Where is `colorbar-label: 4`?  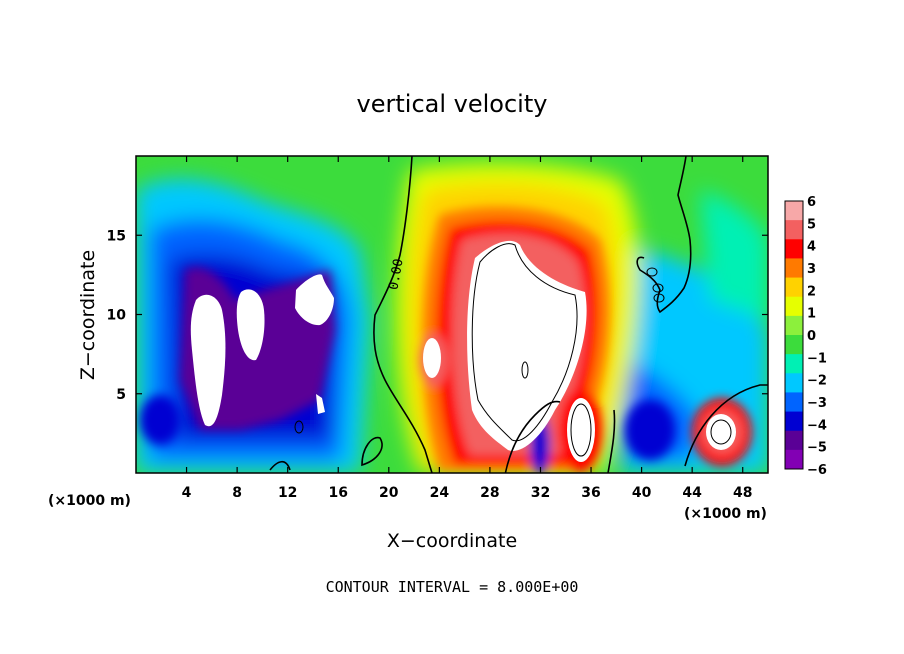 colorbar-label: 4 is located at coordinates (811, 247).